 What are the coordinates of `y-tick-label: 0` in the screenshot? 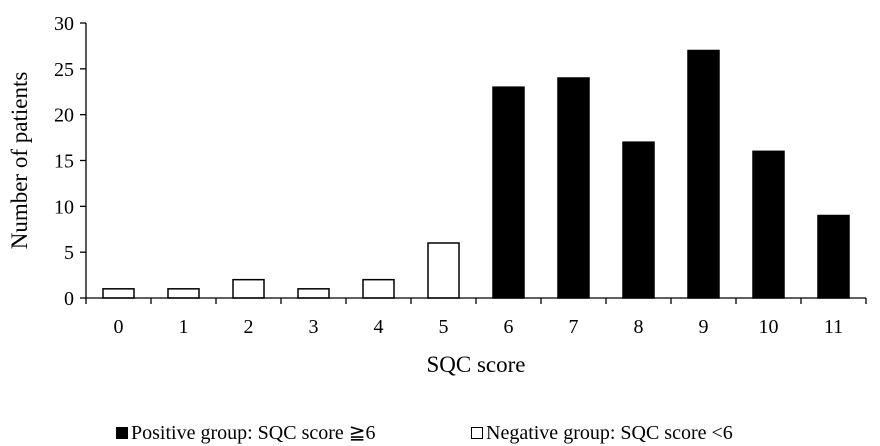 It's located at (69, 299).